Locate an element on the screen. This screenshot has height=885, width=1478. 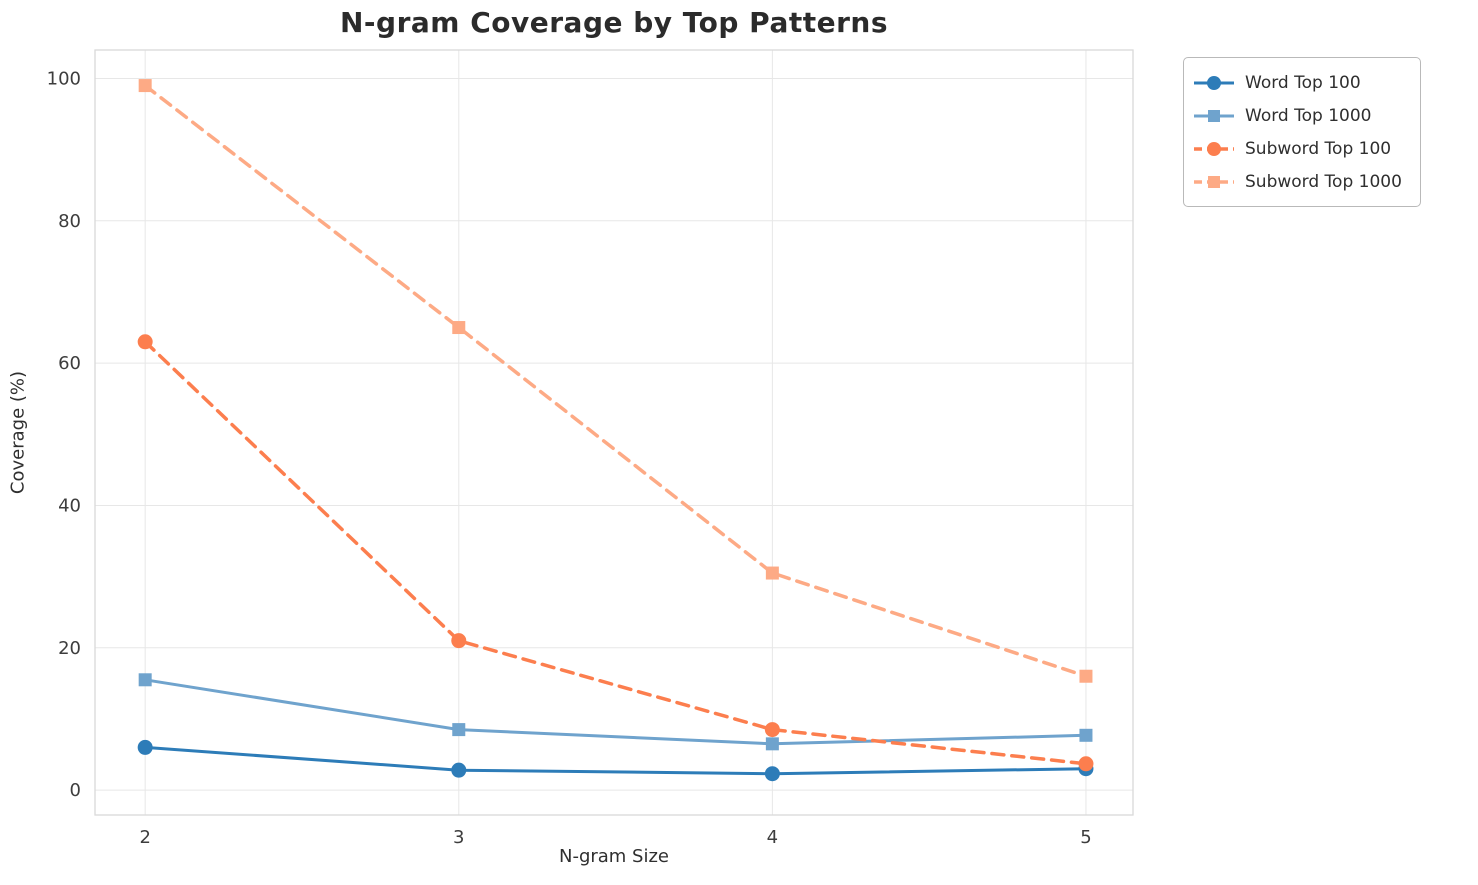
x-tick-label: 3 is located at coordinates (458, 837).